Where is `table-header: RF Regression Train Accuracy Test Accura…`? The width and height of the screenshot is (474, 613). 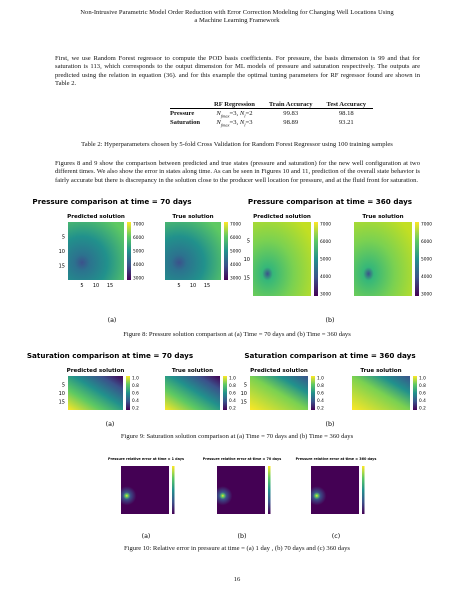
table-header: RF Regression Train Accuracy Test Accura… is located at coordinates (272, 104).